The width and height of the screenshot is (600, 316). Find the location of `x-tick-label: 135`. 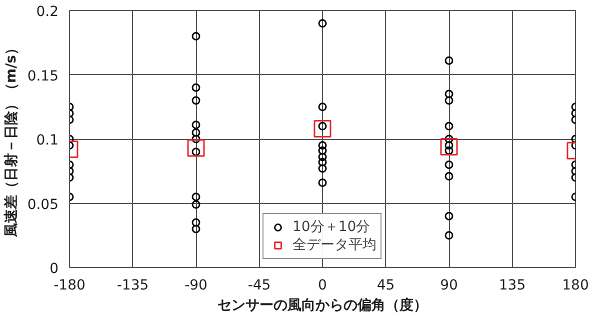

x-tick-label: 135 is located at coordinates (512, 286).